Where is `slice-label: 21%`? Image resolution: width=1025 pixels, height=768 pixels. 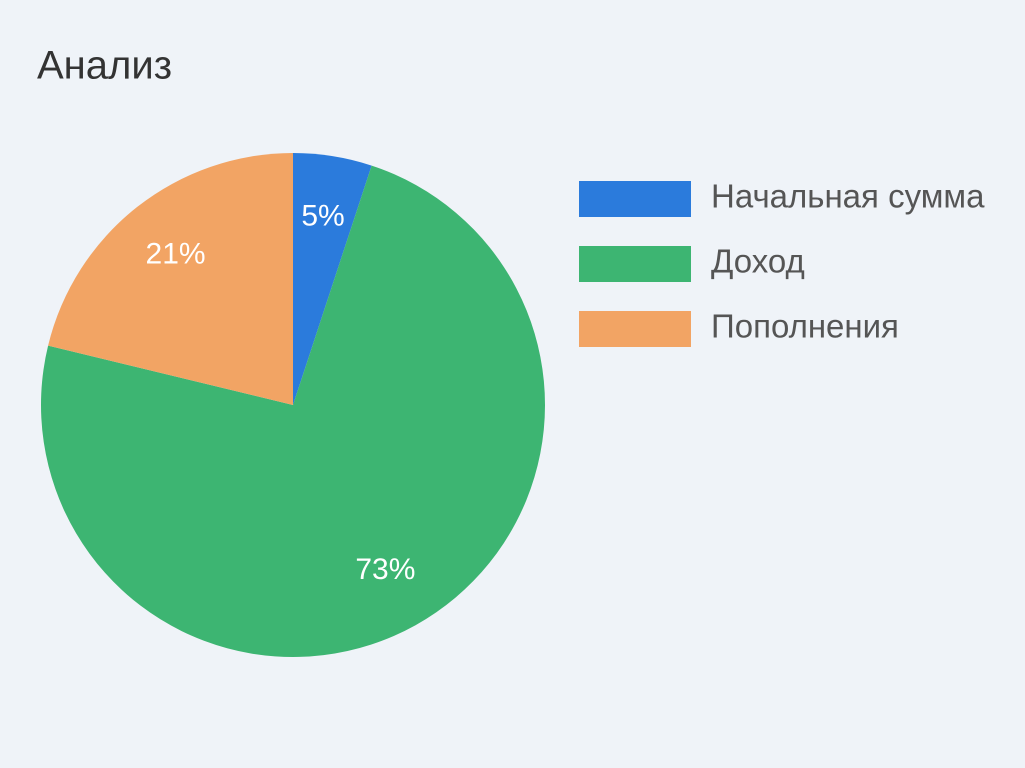
slice-label: 21% is located at coordinates (176, 254).